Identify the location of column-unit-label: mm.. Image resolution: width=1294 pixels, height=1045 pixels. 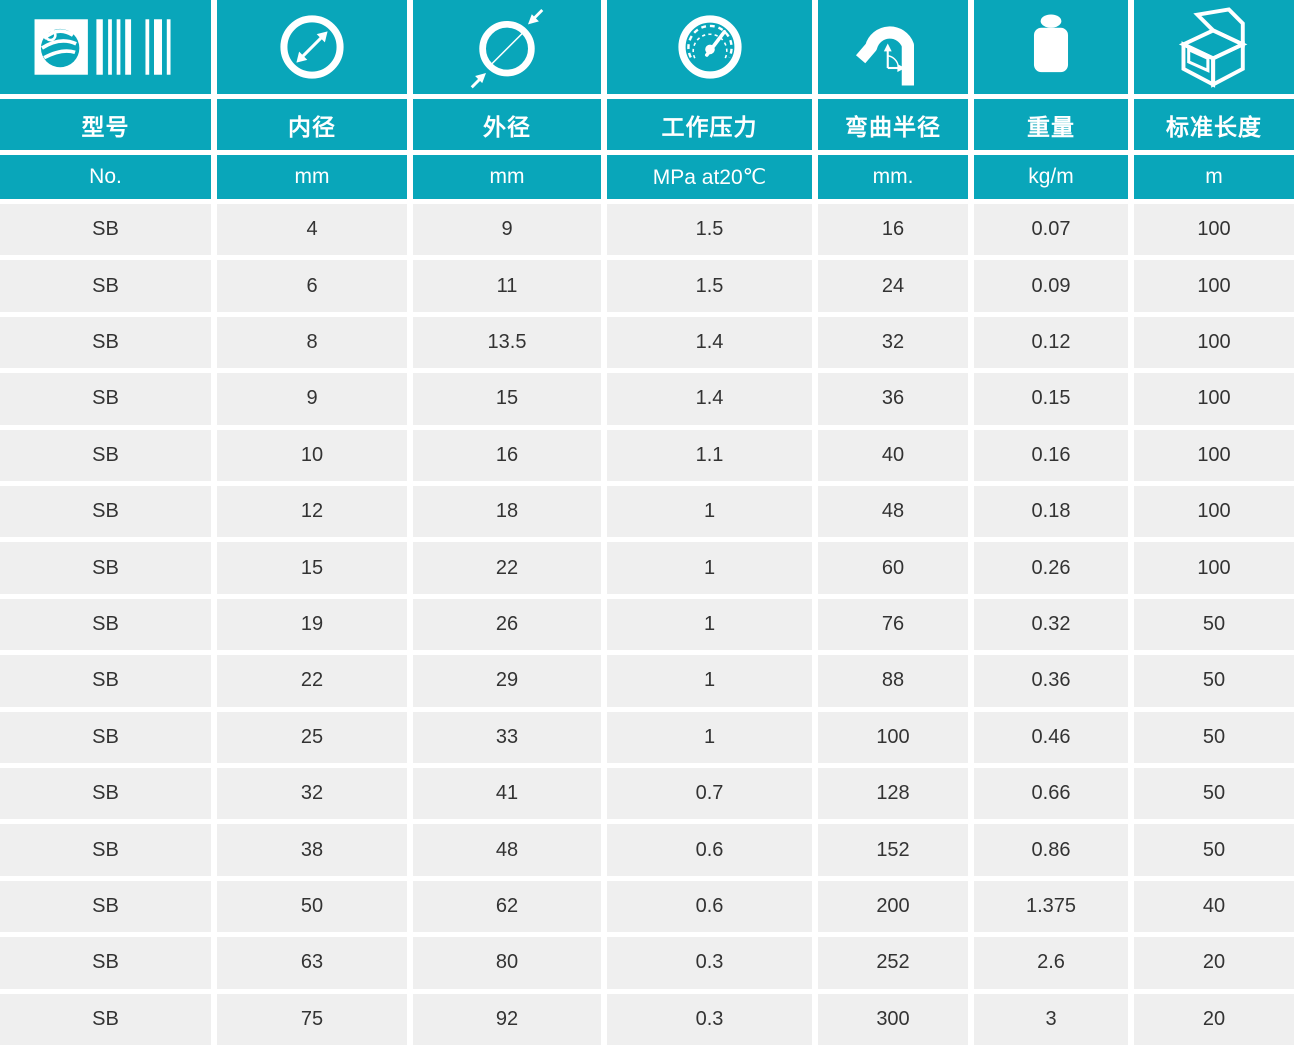
(893, 176).